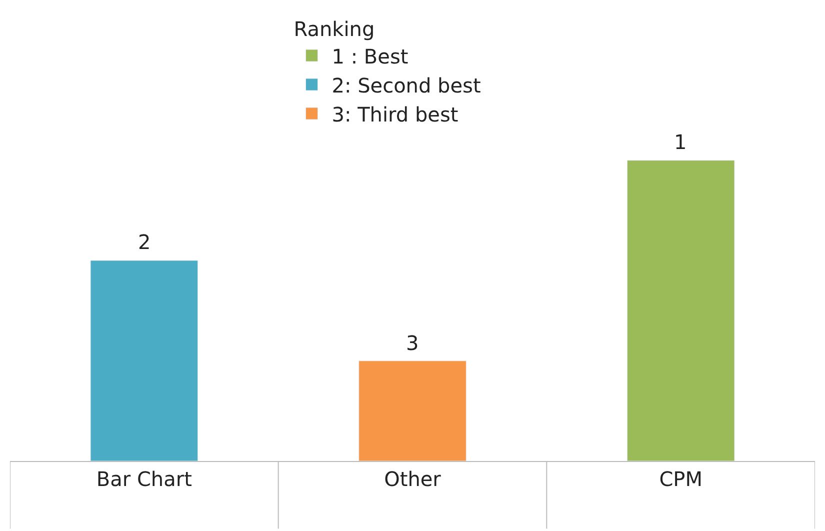 Image resolution: width=825 pixels, height=531 pixels. I want to click on legend-label: 2: Second best, so click(406, 85).